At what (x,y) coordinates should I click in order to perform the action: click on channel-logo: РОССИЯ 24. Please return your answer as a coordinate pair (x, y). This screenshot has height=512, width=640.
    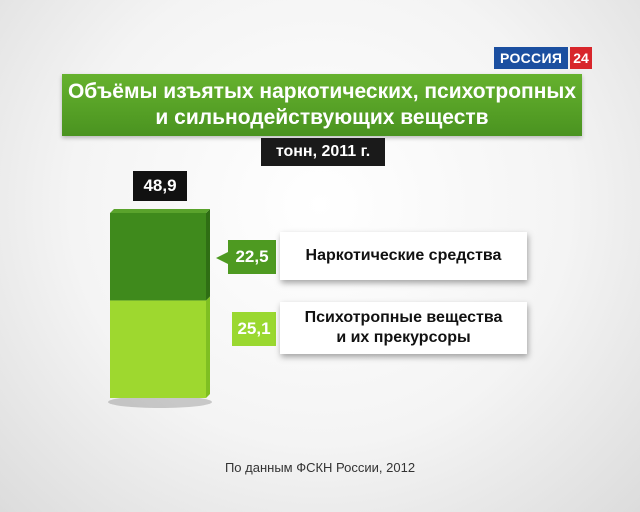
    Looking at the image, I should click on (543, 58).